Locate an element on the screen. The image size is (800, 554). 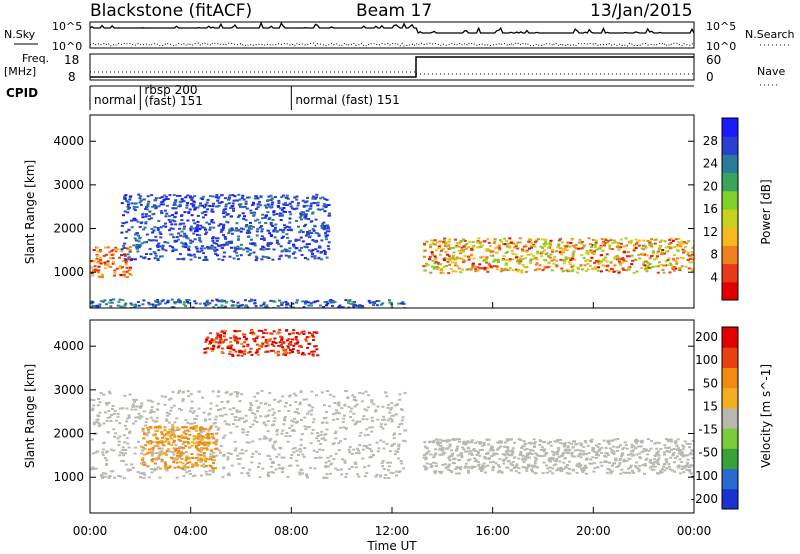
x-tick-label: 04:00 is located at coordinates (190, 531).